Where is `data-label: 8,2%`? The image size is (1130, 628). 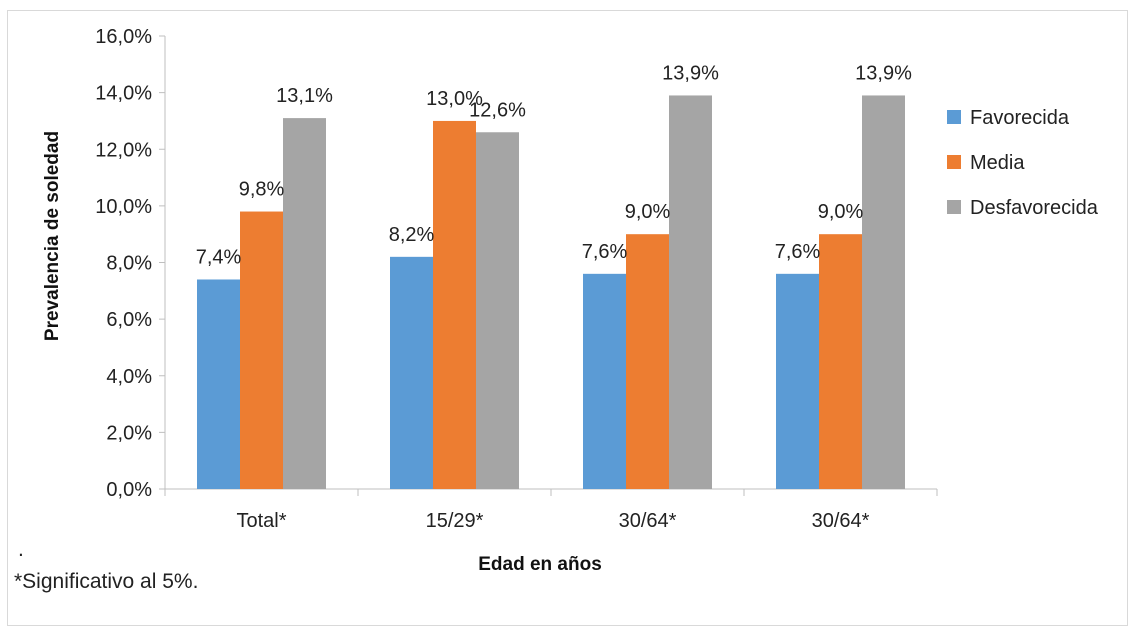
data-label: 8,2% is located at coordinates (412, 235).